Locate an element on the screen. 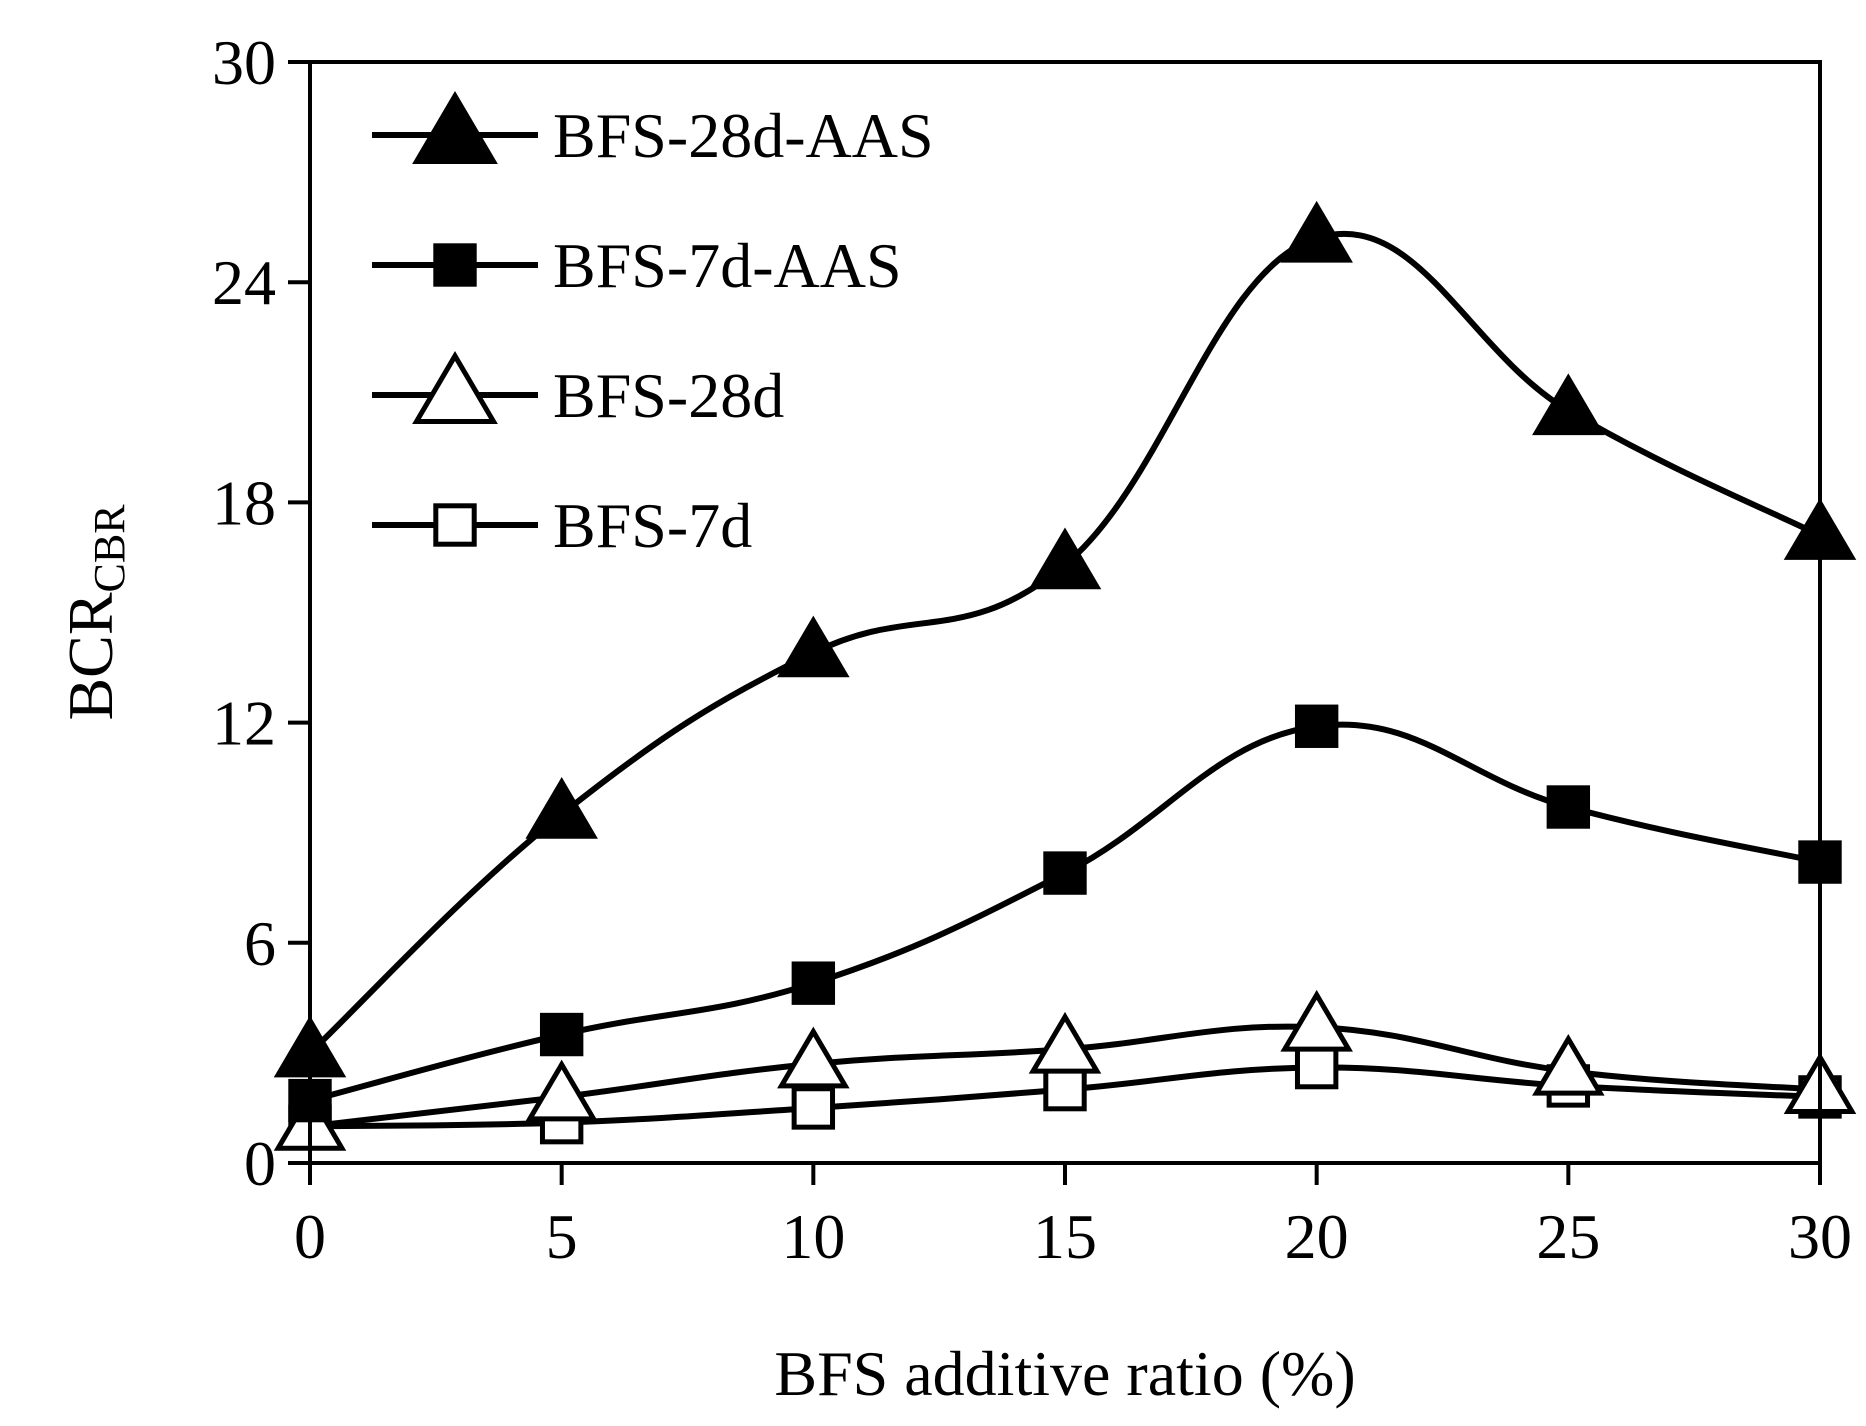  legend-item-bfs-28d: BFS-28d is located at coordinates (578, 391).